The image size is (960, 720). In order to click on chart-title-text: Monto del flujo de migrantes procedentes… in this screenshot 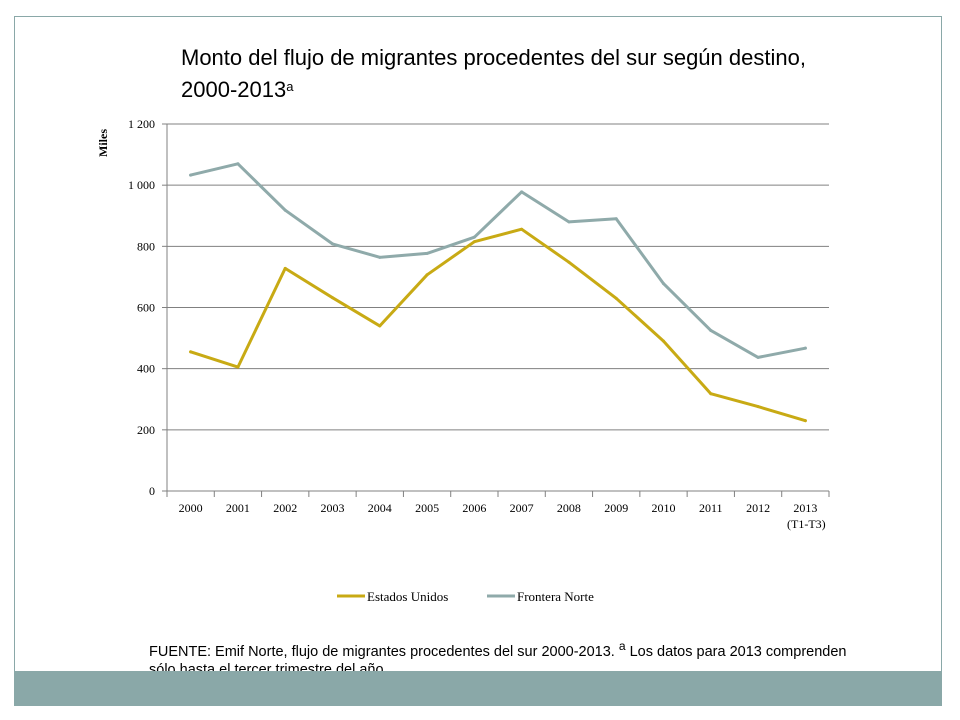, I will do `click(493, 73)`.